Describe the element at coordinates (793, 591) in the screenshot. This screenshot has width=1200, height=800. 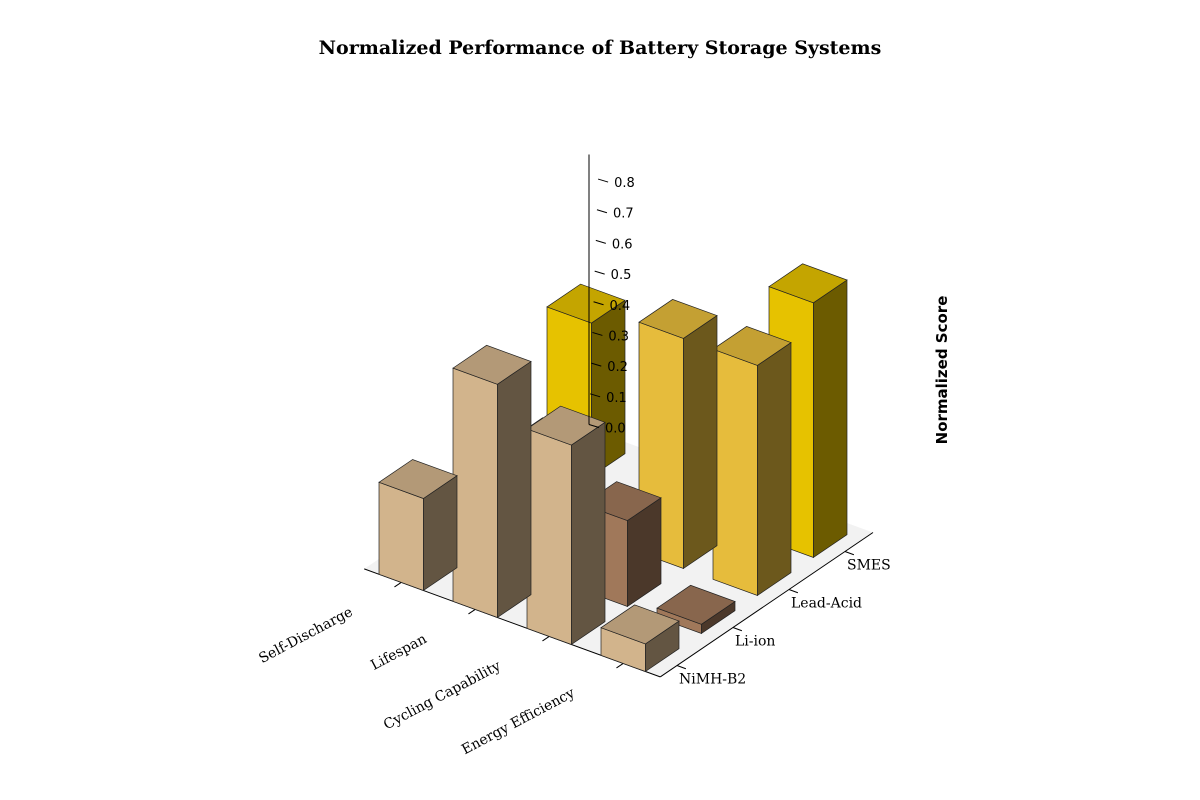
I see `system-tick-lead-acid` at that location.